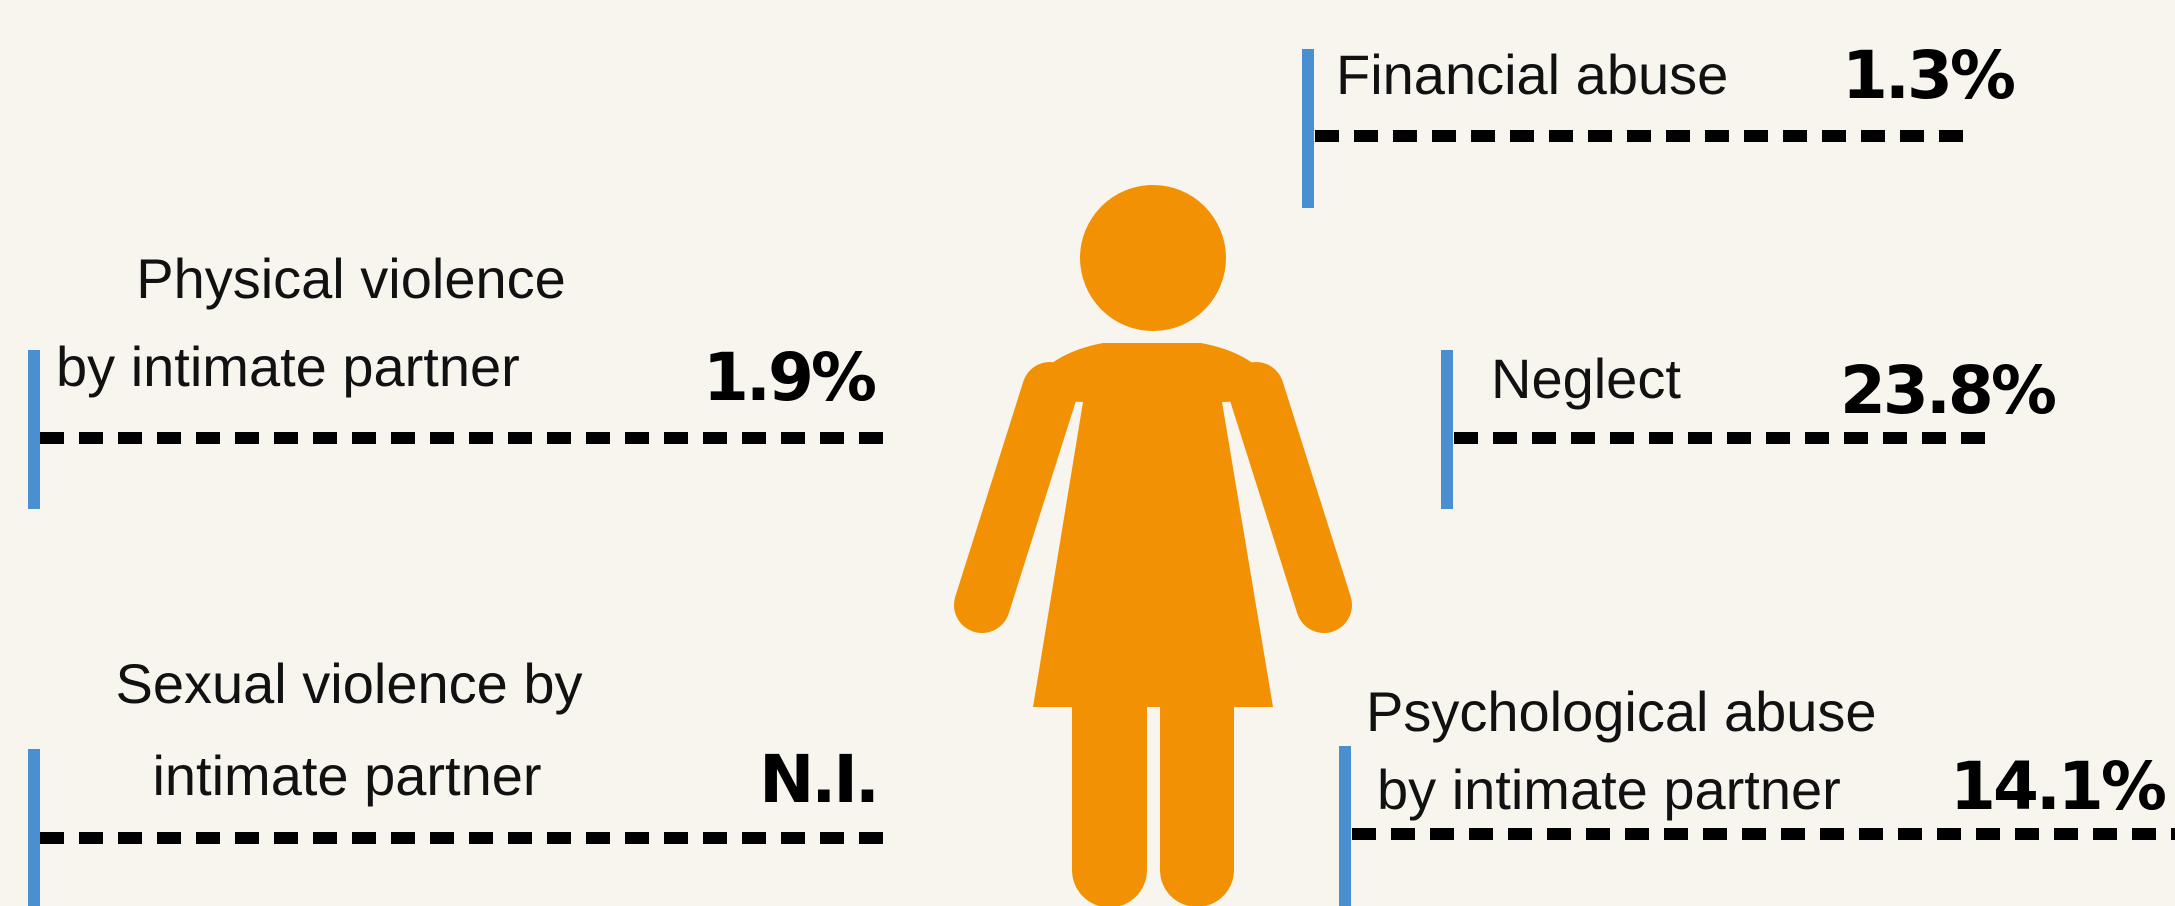 The height and width of the screenshot is (906, 2175). What do you see at coordinates (789, 377) in the screenshot?
I see `value: 1.9%` at bounding box center [789, 377].